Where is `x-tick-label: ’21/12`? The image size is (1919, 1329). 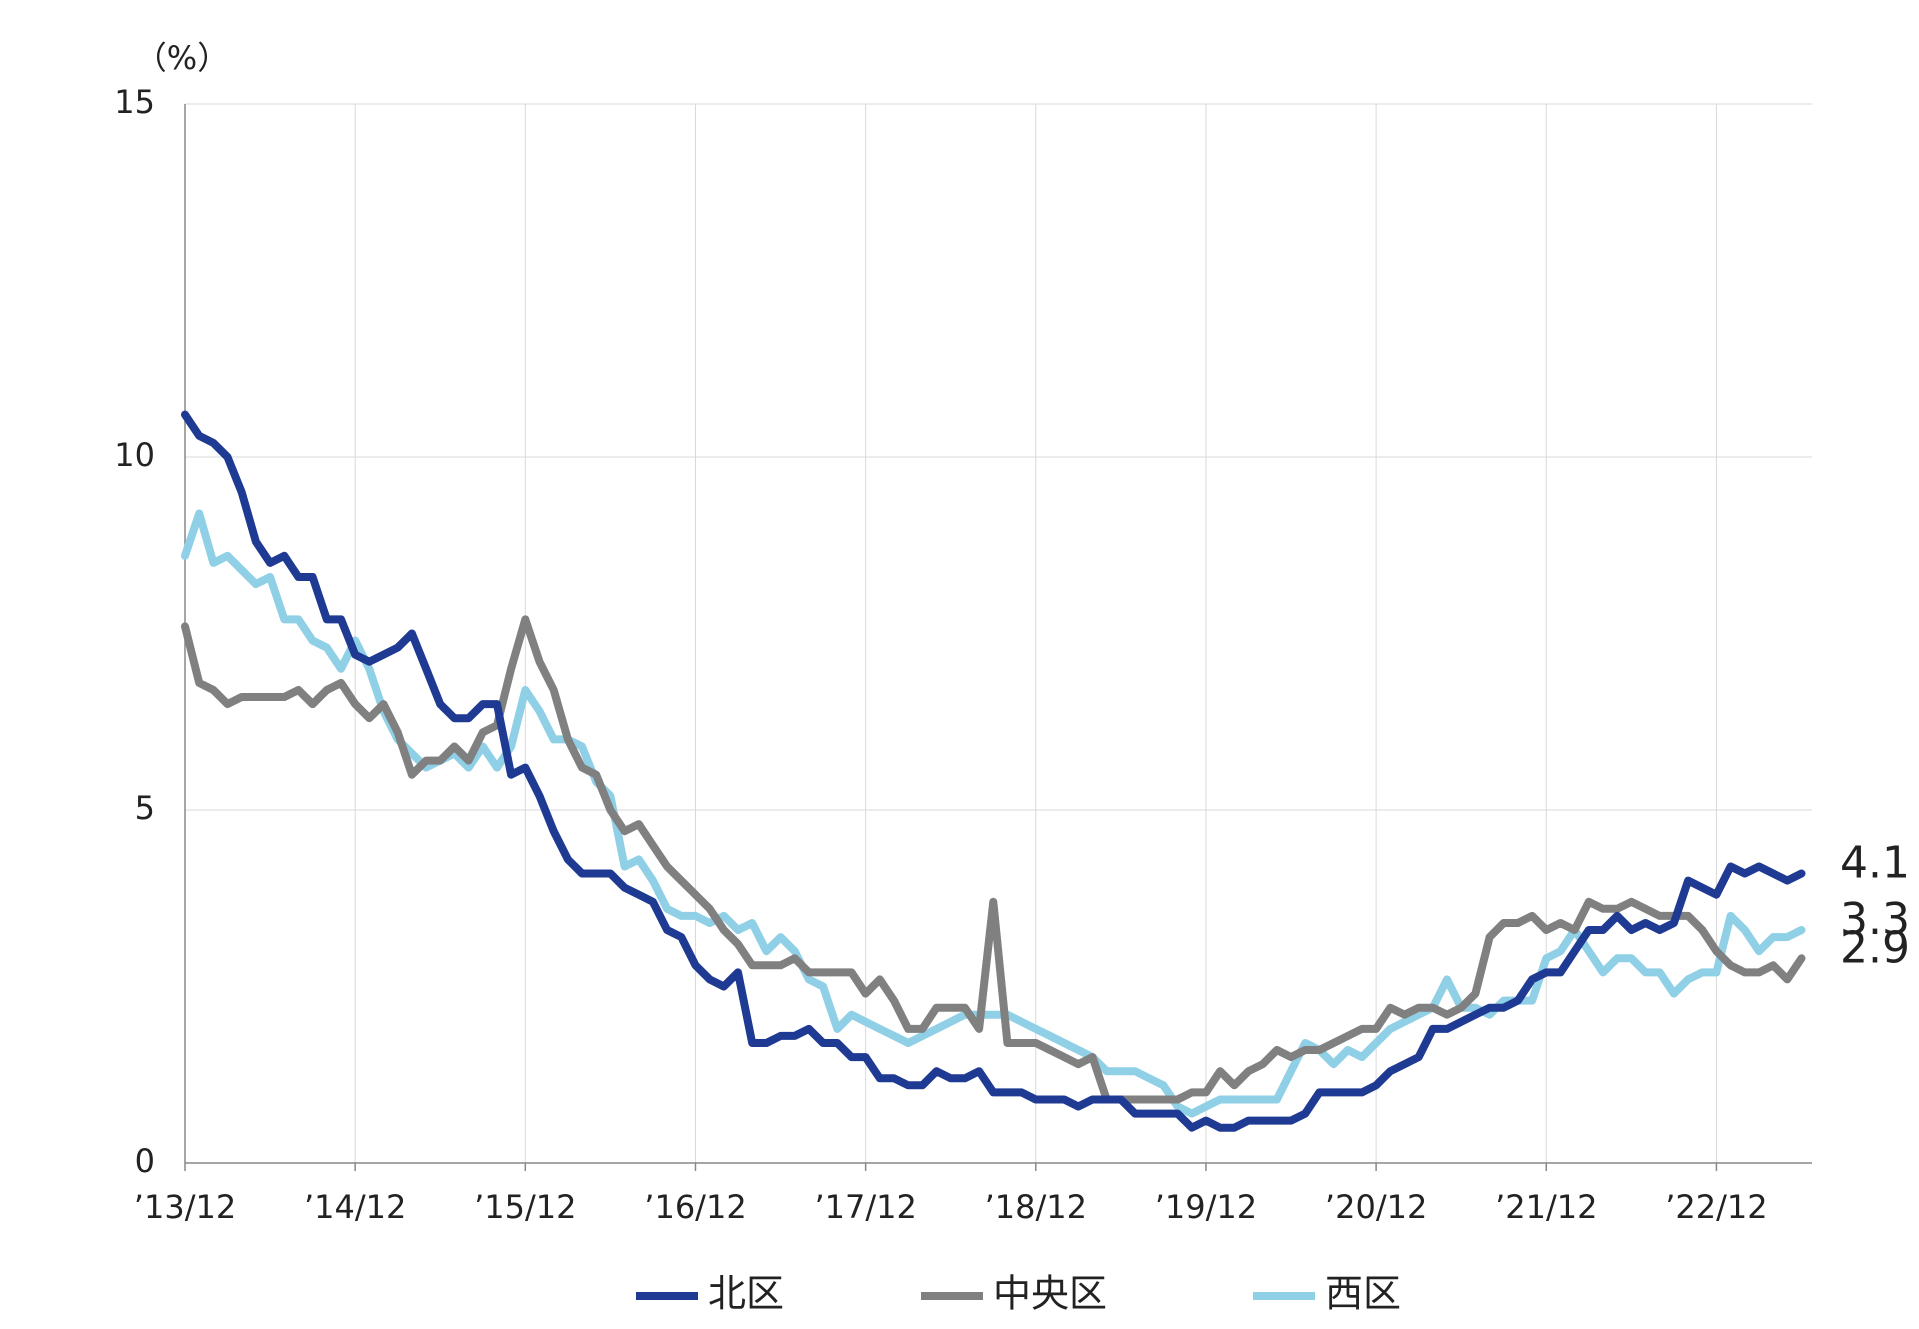 x-tick-label: ’21/12 is located at coordinates (1546, 1207).